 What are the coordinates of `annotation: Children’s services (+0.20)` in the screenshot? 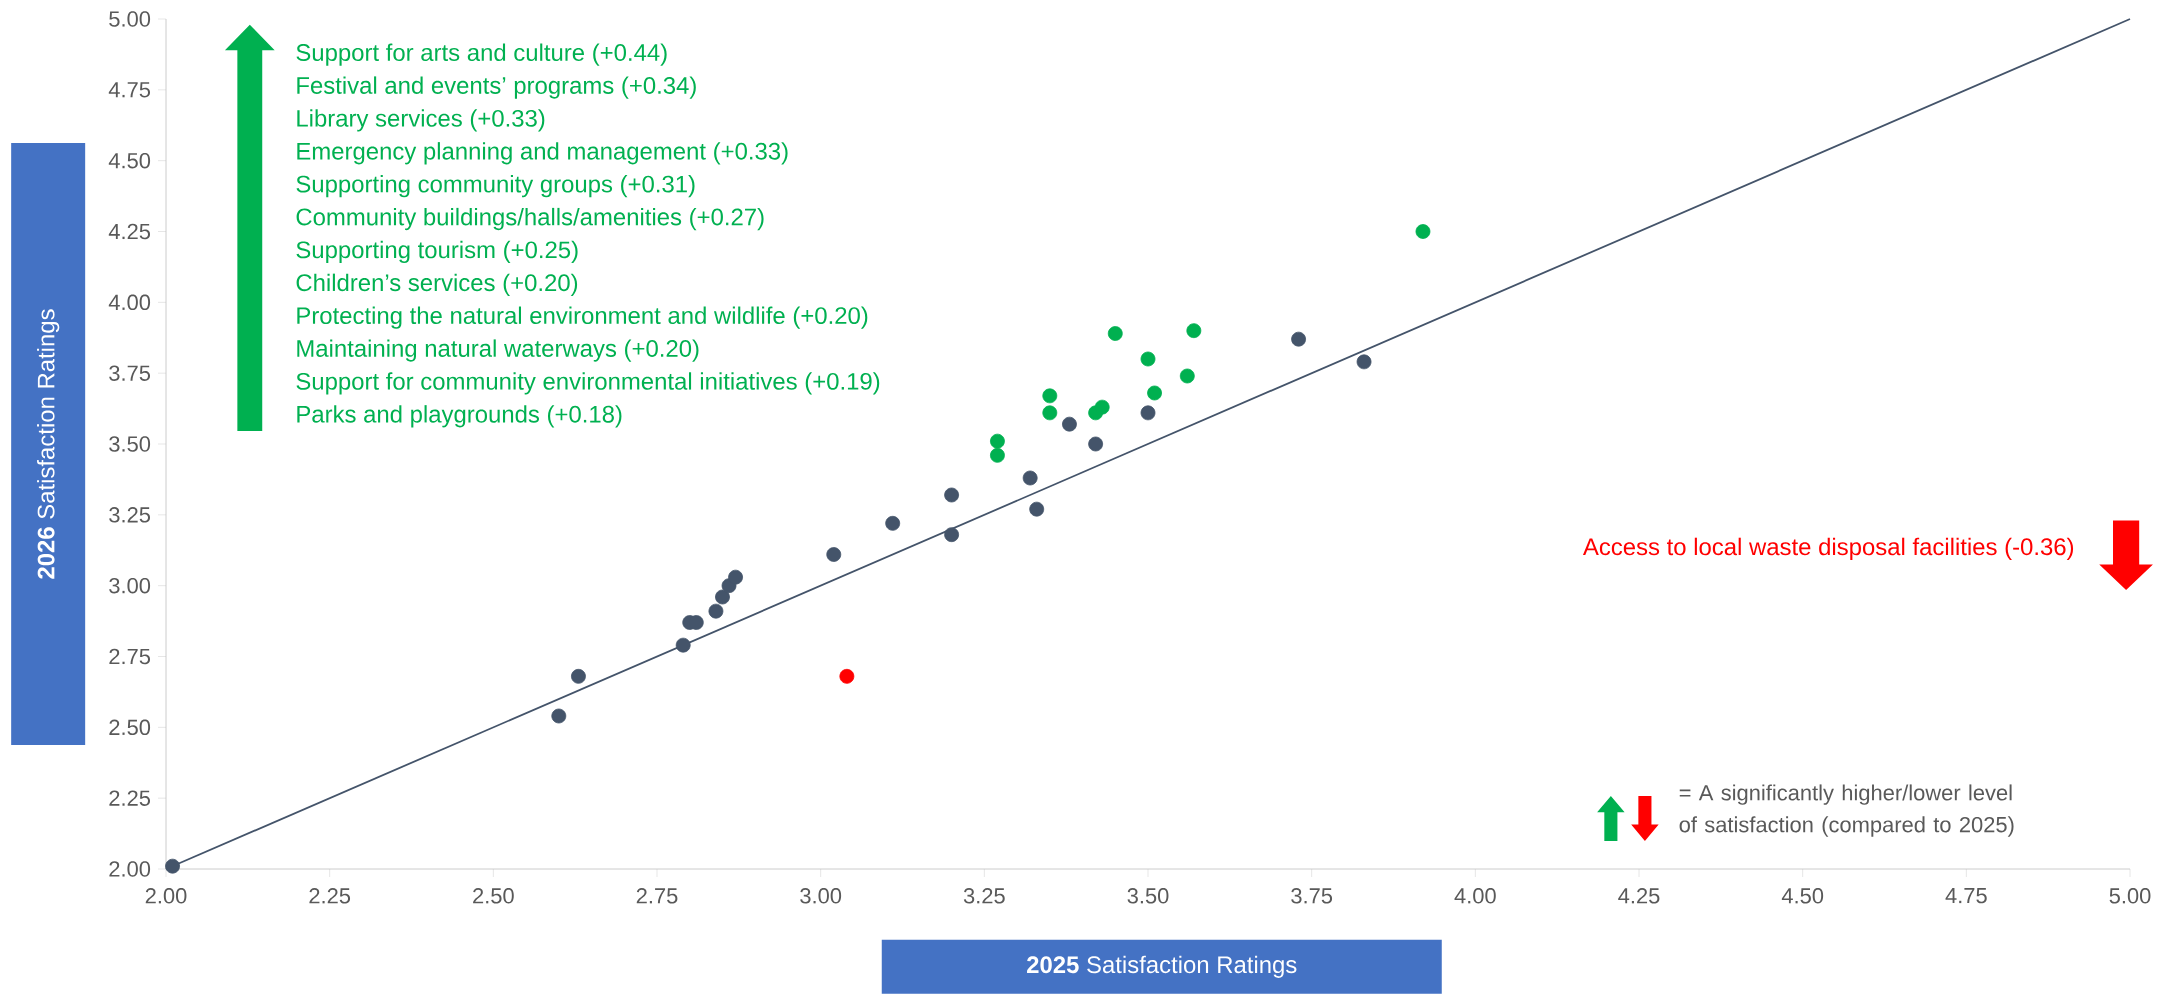 It's located at (437, 284).